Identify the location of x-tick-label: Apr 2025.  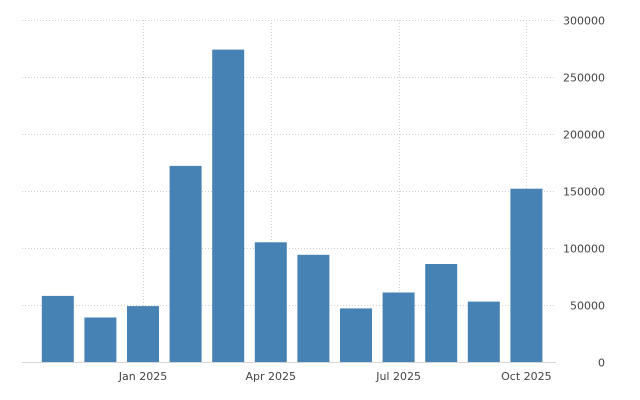
(271, 376).